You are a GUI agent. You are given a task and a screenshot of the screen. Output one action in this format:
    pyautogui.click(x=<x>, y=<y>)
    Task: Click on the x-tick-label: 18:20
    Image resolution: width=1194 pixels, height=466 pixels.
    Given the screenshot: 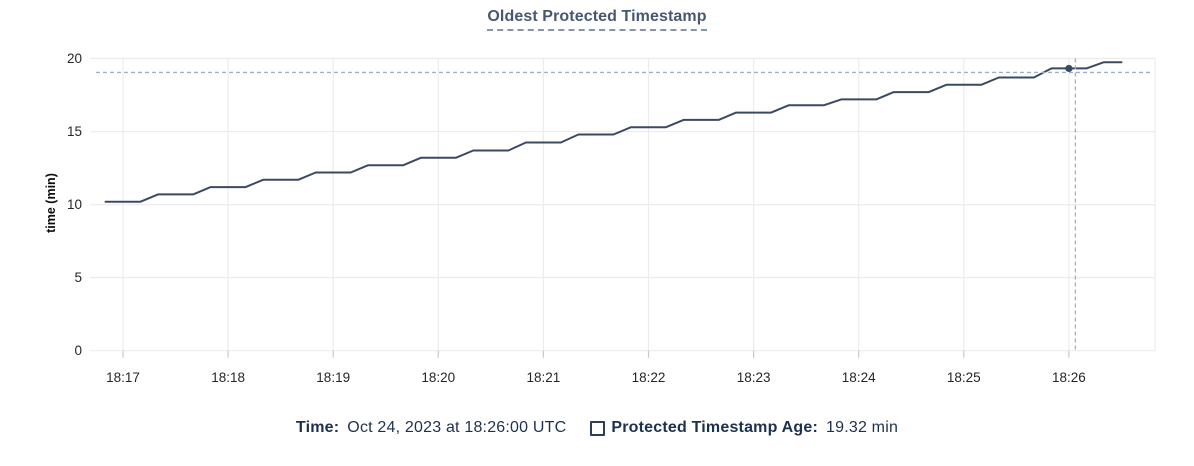 What is the action you would take?
    pyautogui.click(x=438, y=377)
    